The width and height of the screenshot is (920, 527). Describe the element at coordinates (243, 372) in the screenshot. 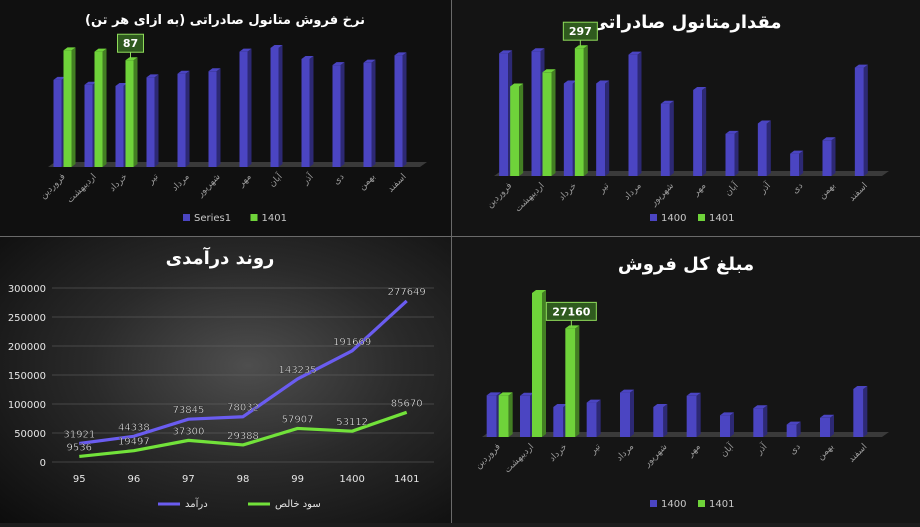

I see `series-line` at that location.